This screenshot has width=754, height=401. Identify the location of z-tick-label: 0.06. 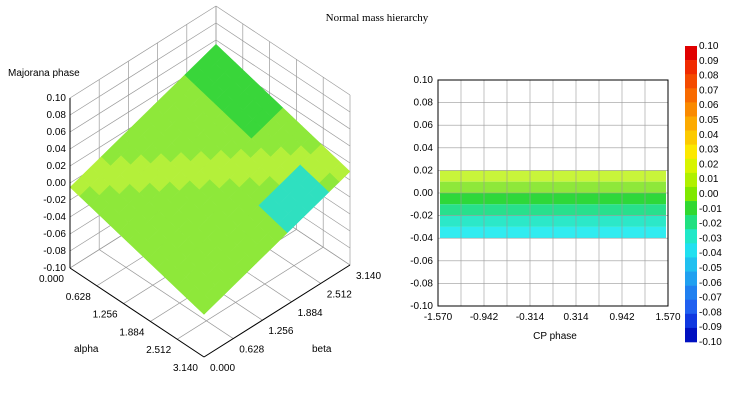
(57, 132).